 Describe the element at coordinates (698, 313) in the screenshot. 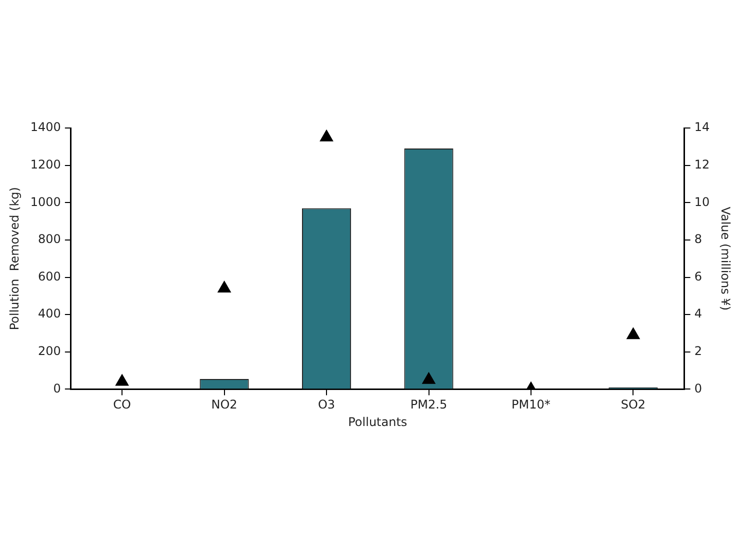

I see `y2-tick-label: 4` at that location.